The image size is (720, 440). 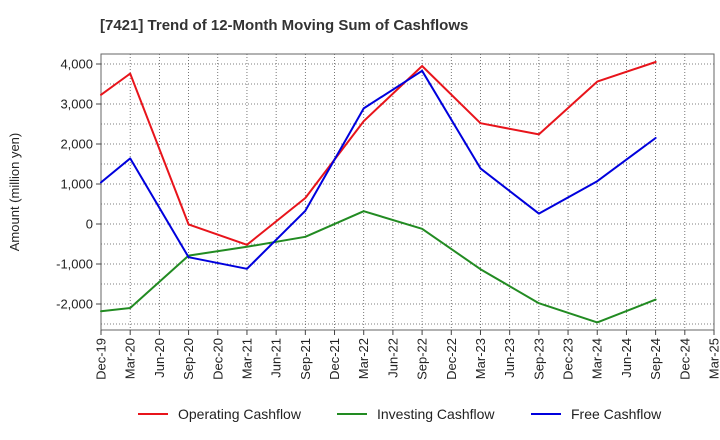 I want to click on x-tick-label: Dec-21, so click(x=334, y=359).